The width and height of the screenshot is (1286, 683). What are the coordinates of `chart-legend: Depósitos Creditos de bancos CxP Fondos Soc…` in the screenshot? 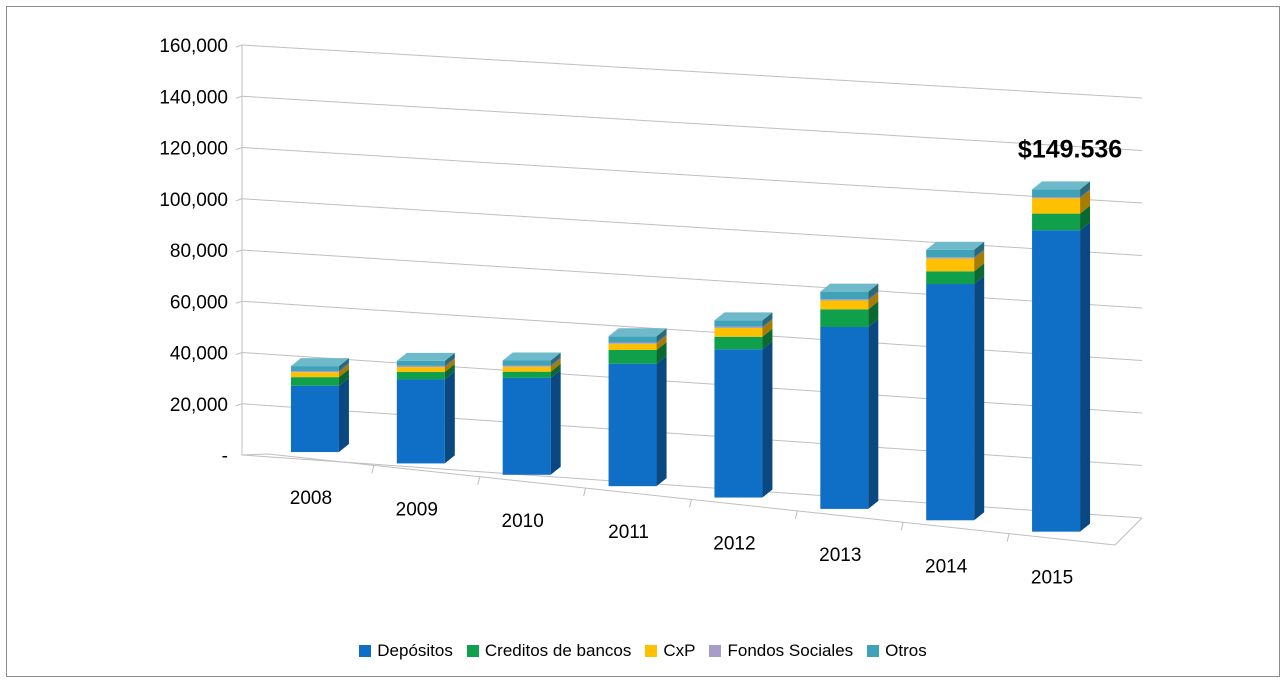 It's located at (643, 651).